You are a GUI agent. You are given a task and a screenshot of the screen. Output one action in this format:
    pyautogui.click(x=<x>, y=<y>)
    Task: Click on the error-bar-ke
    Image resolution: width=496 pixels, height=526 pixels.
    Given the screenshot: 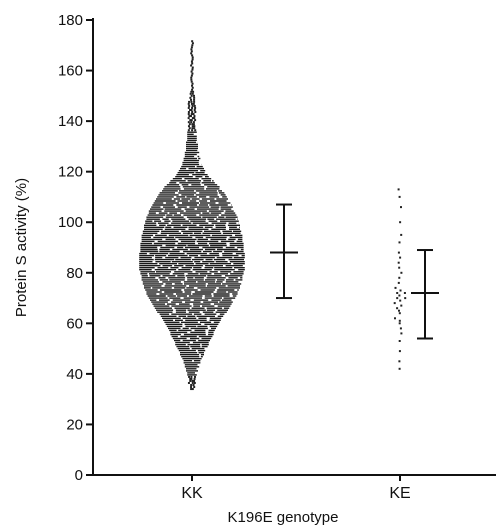 What is the action you would take?
    pyautogui.click(x=425, y=294)
    